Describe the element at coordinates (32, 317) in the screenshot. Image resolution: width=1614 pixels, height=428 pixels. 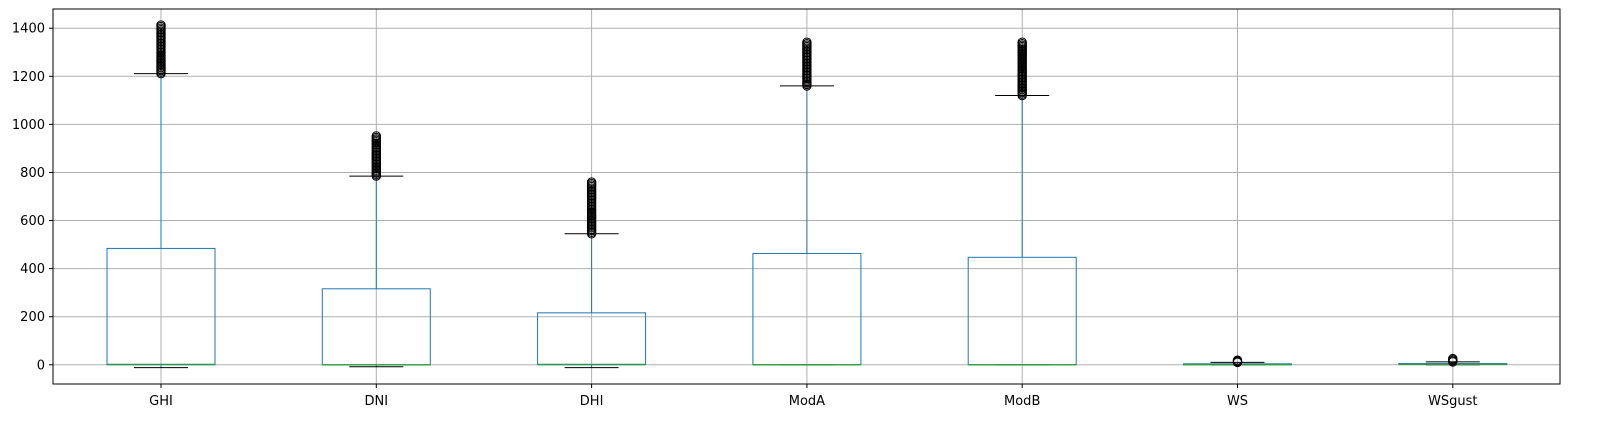
I see `y-tick-label: 200` at that location.